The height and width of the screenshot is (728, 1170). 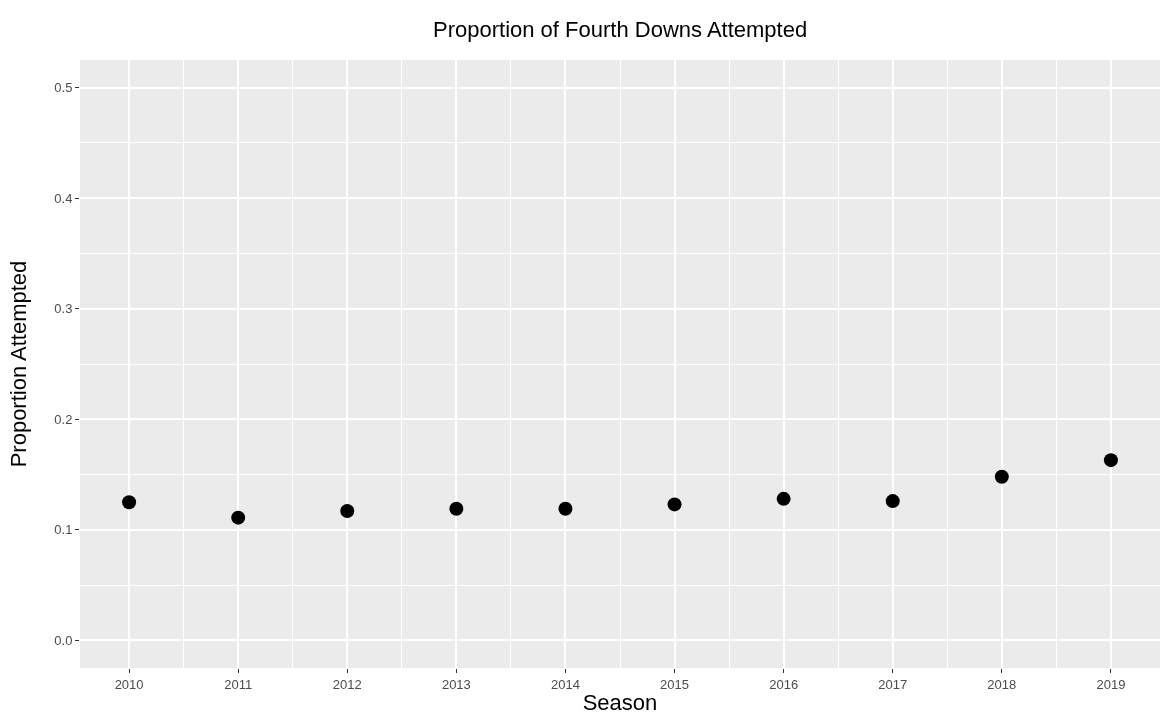 I want to click on x-axis-title: Season, so click(x=620, y=703).